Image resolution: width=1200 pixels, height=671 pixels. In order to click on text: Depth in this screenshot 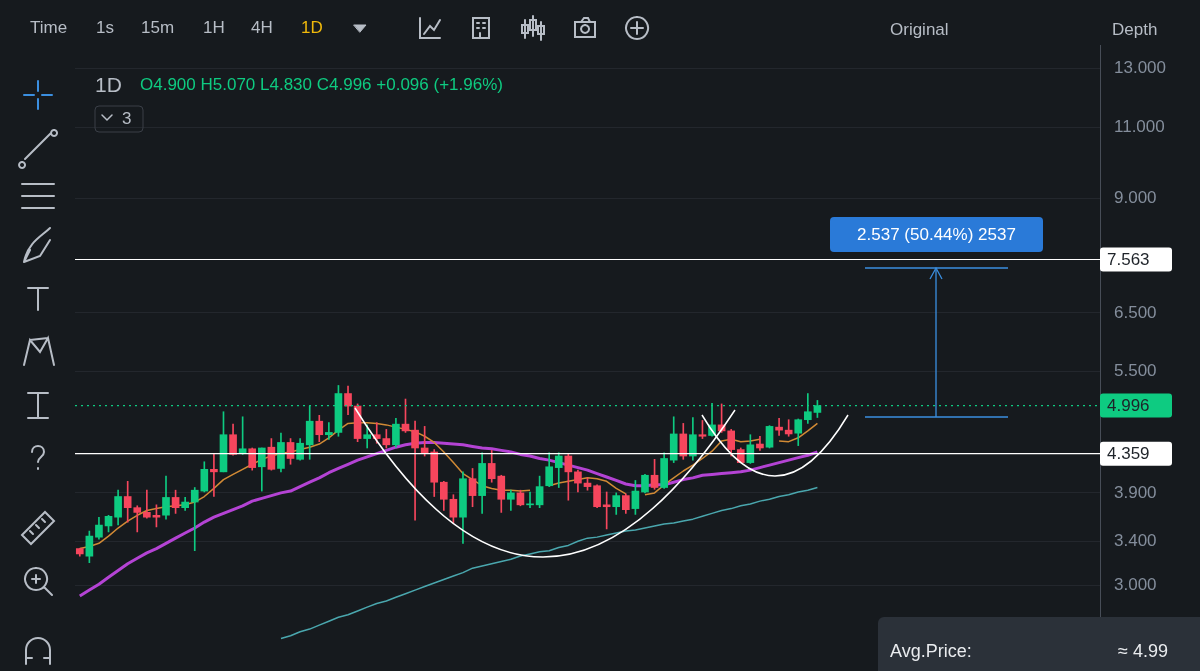, I will do `click(1135, 30)`.